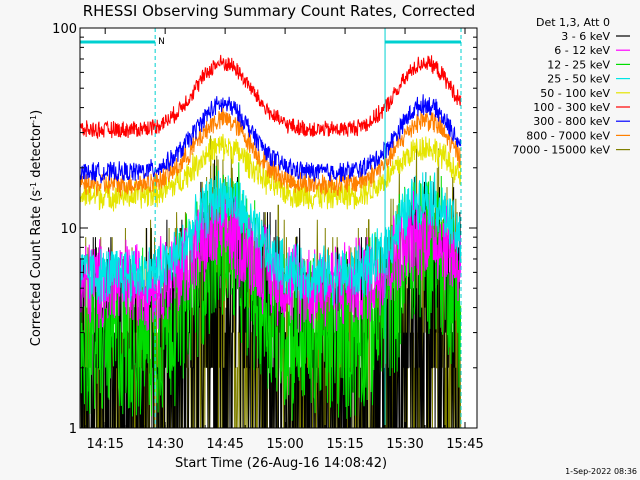 The width and height of the screenshot is (640, 480). I want to click on legend-entry-7: 300 - 800 keV, so click(571, 121).